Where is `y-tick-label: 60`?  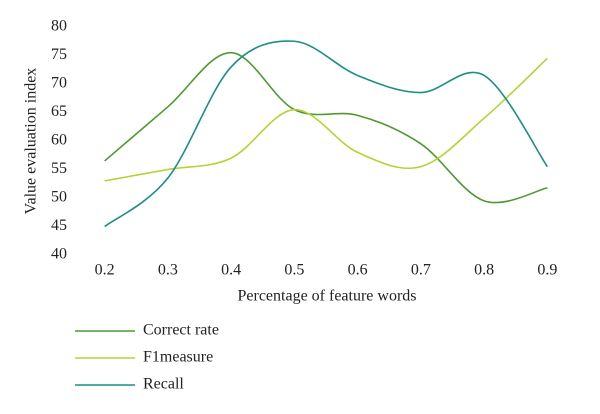 y-tick-label: 60 is located at coordinates (59, 140).